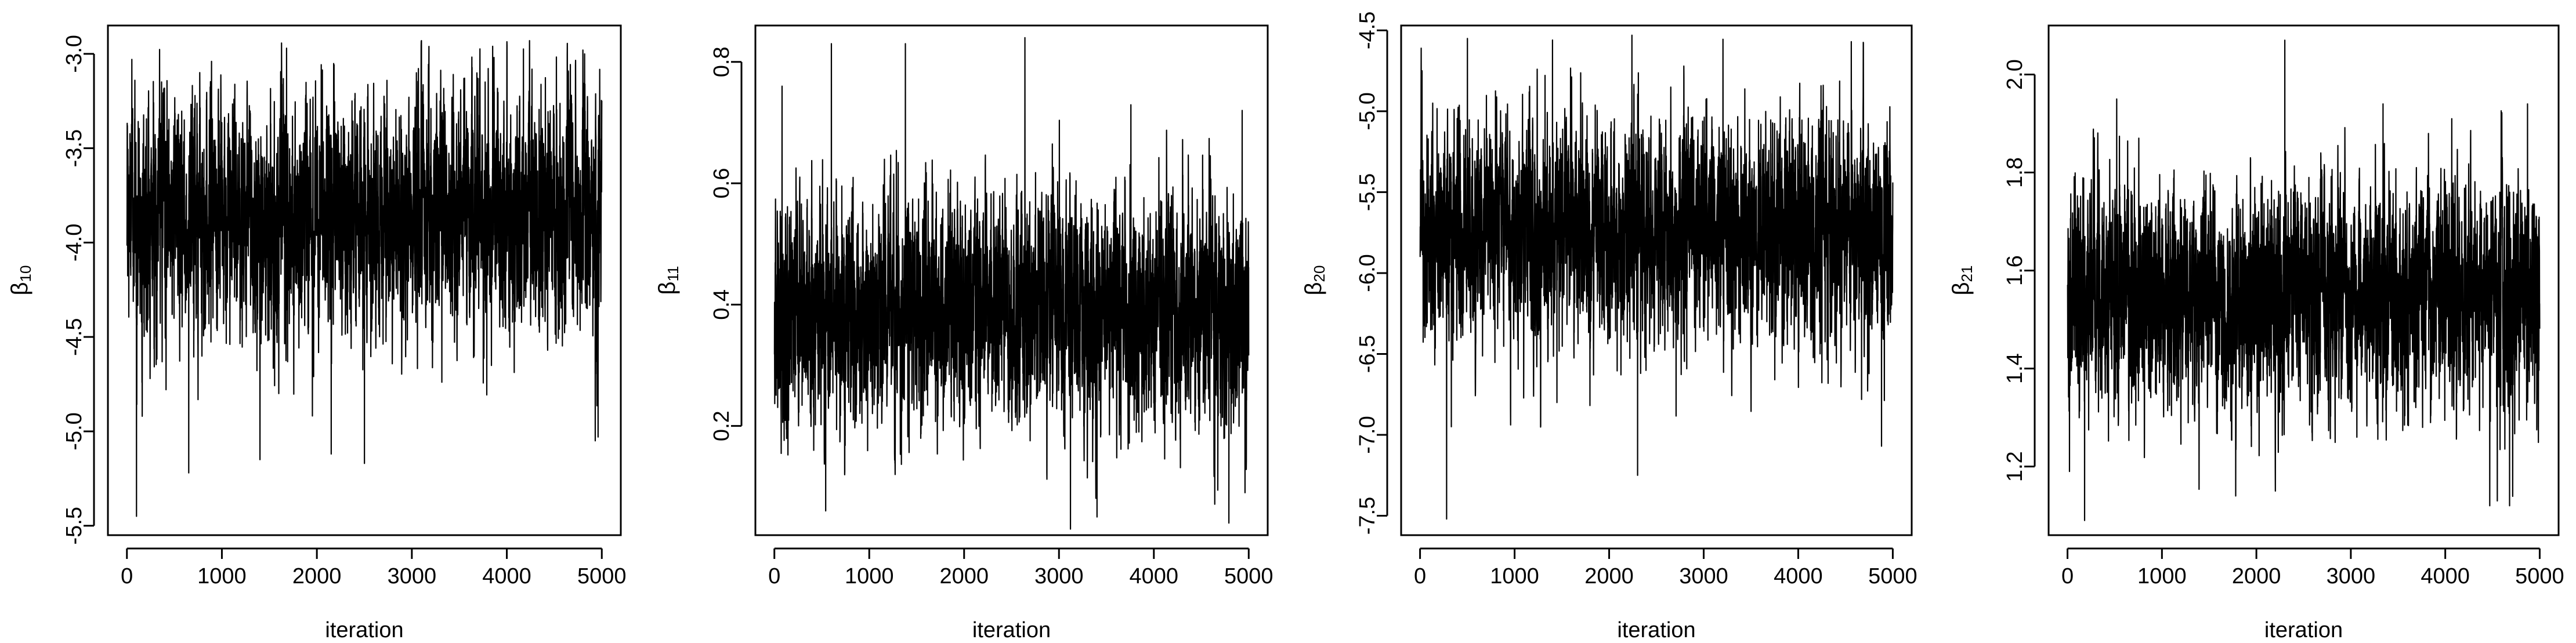  What do you see at coordinates (722, 183) in the screenshot?
I see `y-tick-label: 0.6` at bounding box center [722, 183].